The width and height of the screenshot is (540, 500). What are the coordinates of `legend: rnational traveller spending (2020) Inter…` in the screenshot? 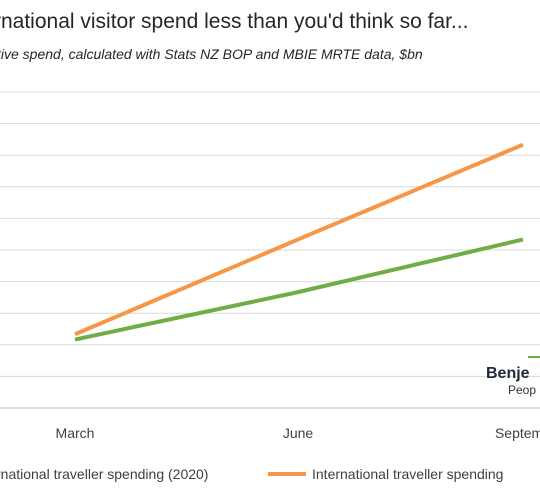 It's located at (251, 474).